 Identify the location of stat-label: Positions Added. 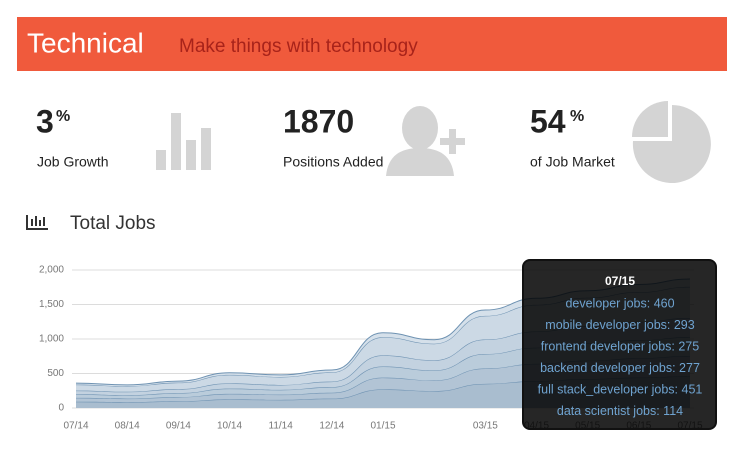
(333, 162).